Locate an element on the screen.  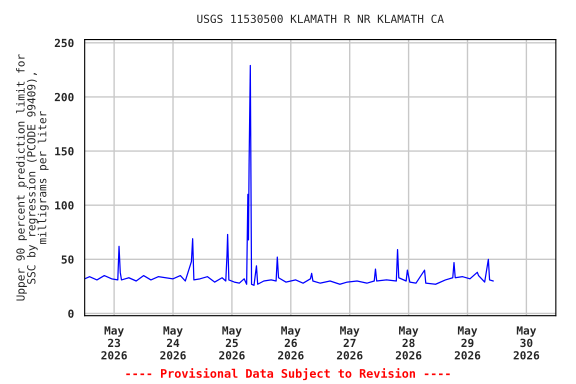
y-axis-title: Upper 90 percent prediction limit for SSC by regression (PCODE 99409), milligrams per liter is located at coordinates (32, 177).